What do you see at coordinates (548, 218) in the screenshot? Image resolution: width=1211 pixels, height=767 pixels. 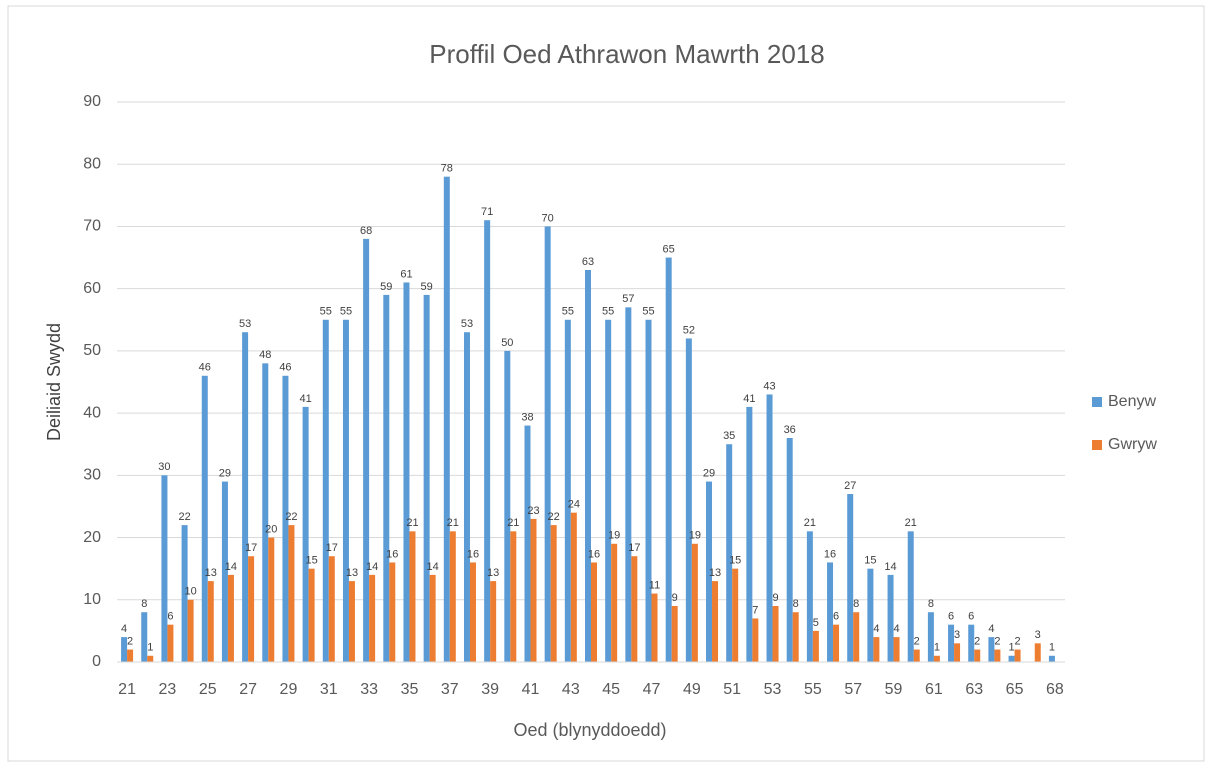 I see `value-label: 70` at bounding box center [548, 218].